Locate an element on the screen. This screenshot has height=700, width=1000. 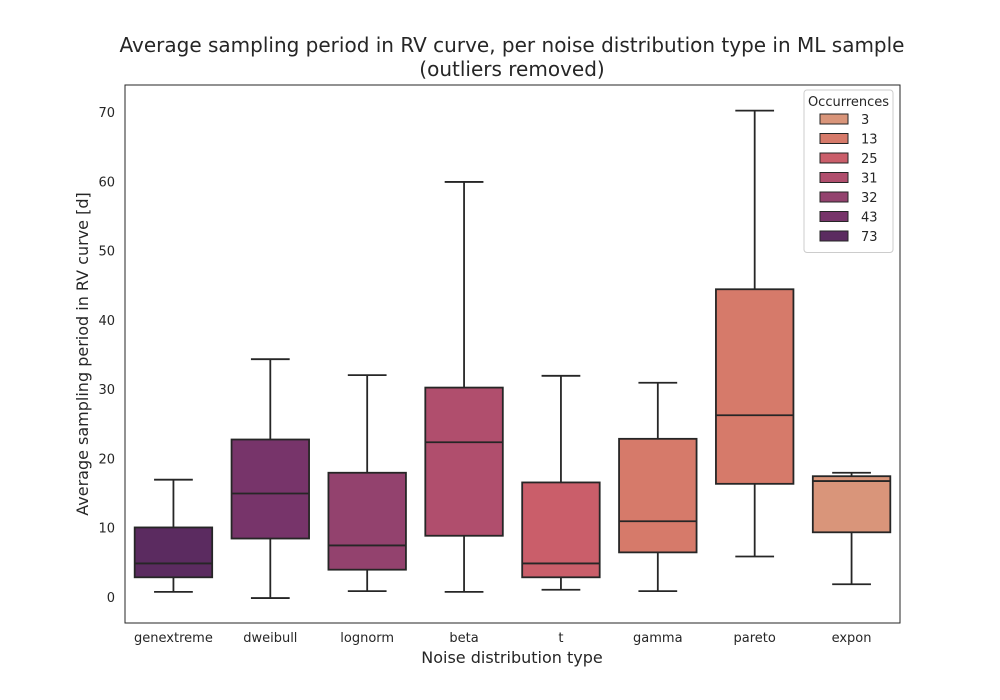
y-tick-label: 60 is located at coordinates (106, 182).